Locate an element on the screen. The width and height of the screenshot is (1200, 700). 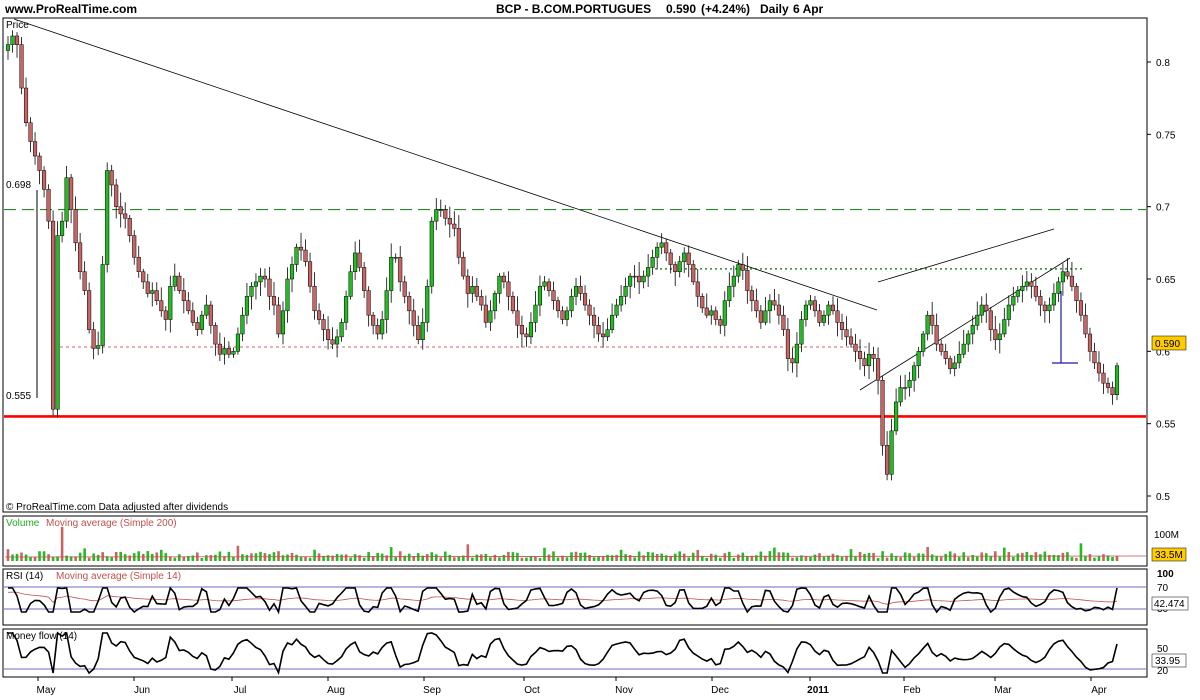
site-name: www.ProRealTime.com is located at coordinates (70, 9).